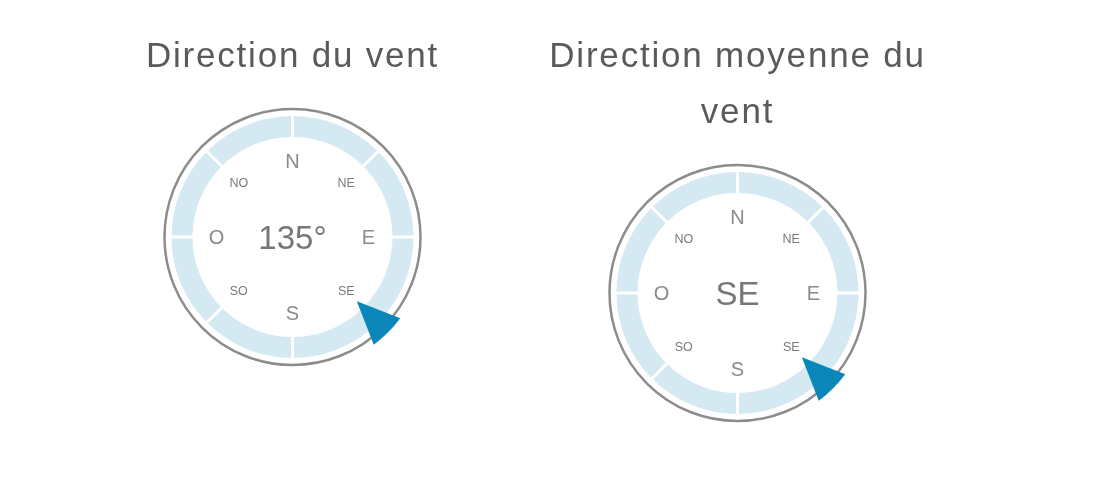 The image size is (1112, 495). Describe the element at coordinates (216, 237) in the screenshot. I see `text: O` at that location.